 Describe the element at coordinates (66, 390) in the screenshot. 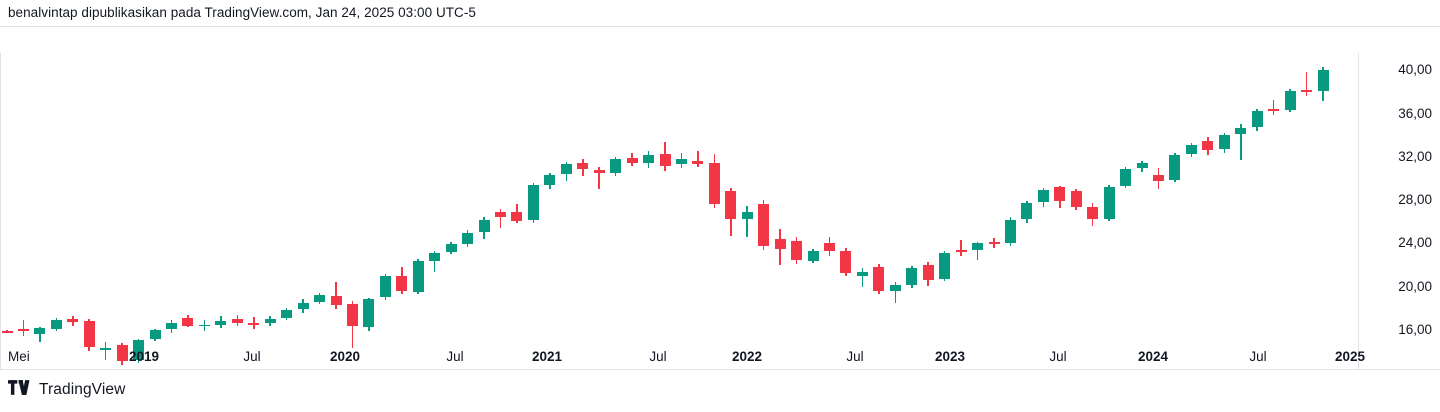

I see `tradingview-footer: TradingView` at that location.